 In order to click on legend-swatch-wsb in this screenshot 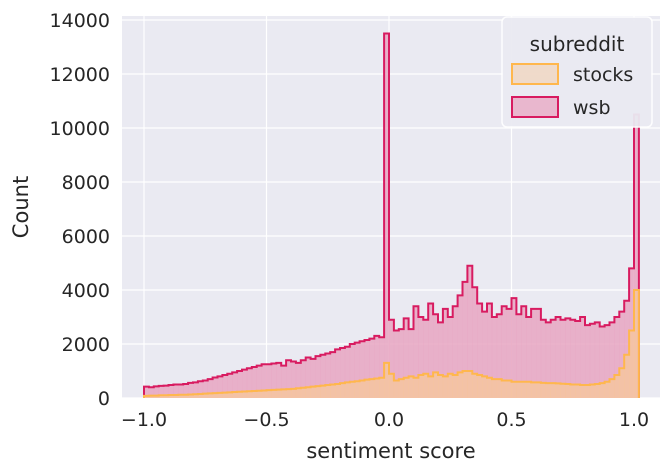, I will do `click(535, 107)`.